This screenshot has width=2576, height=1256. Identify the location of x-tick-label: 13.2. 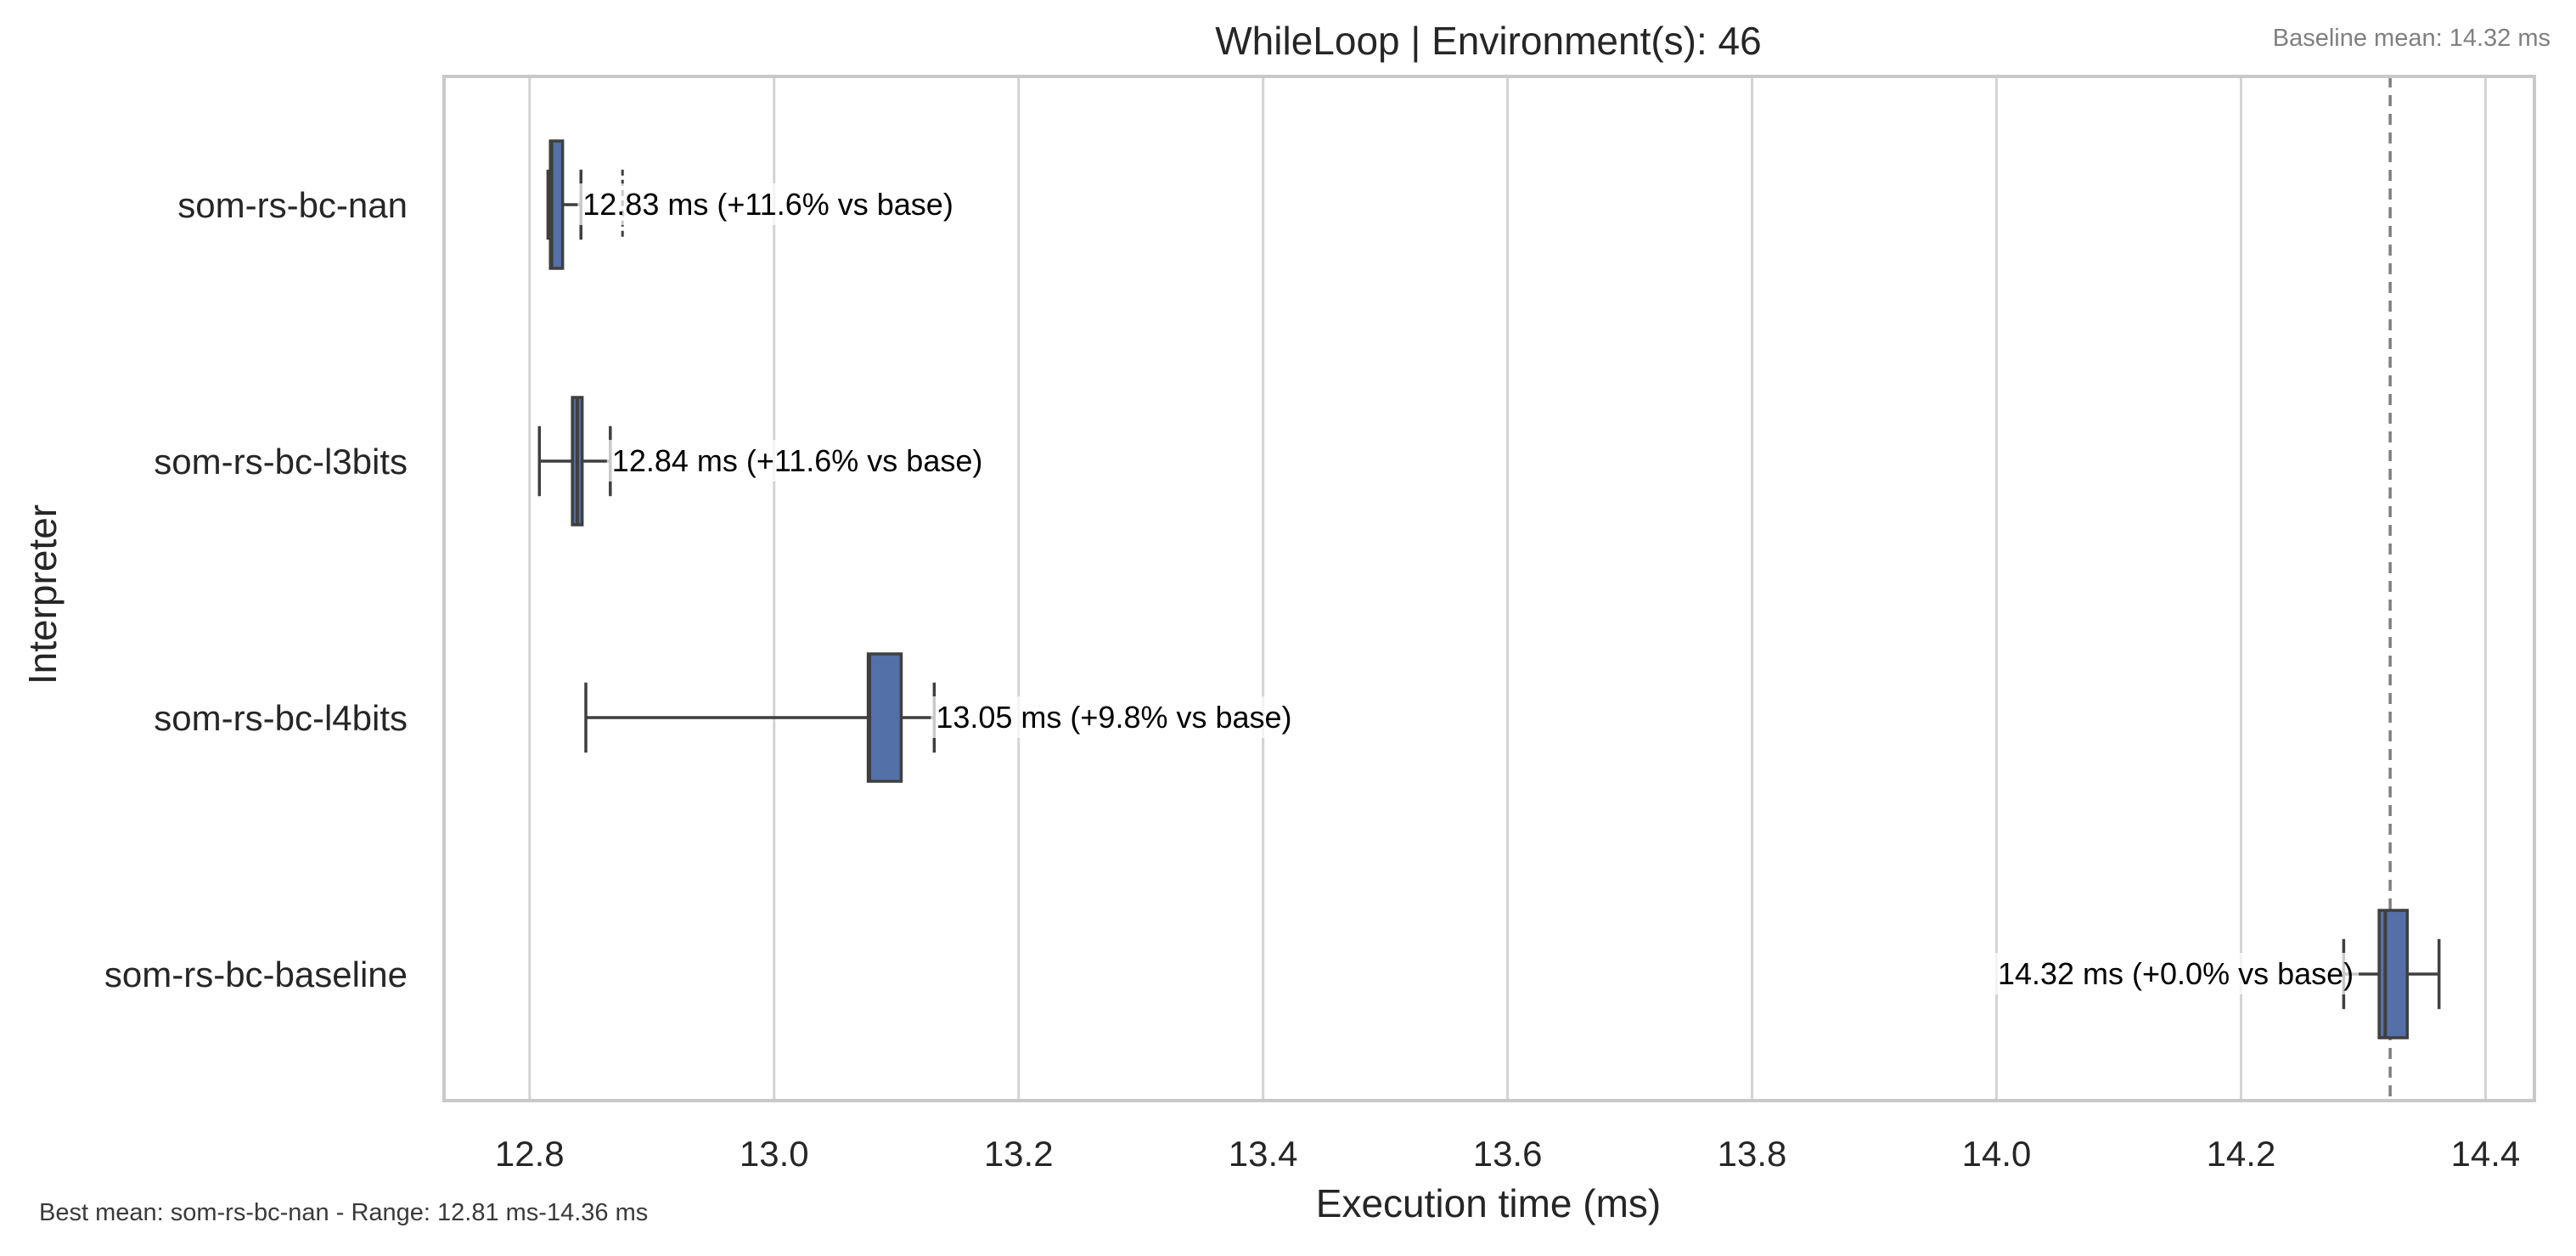
(1019, 1154).